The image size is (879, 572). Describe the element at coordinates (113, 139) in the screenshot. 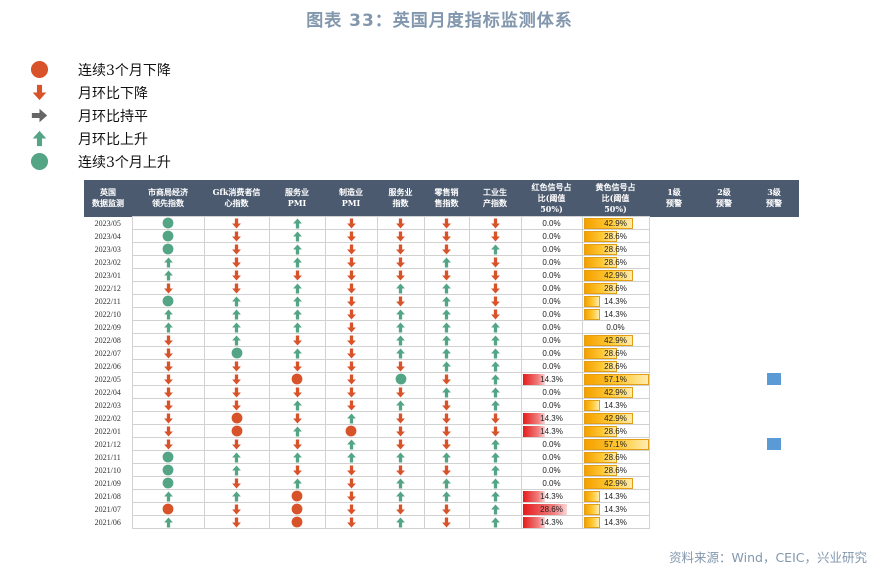

I see `legend-label: 月环比上升` at that location.